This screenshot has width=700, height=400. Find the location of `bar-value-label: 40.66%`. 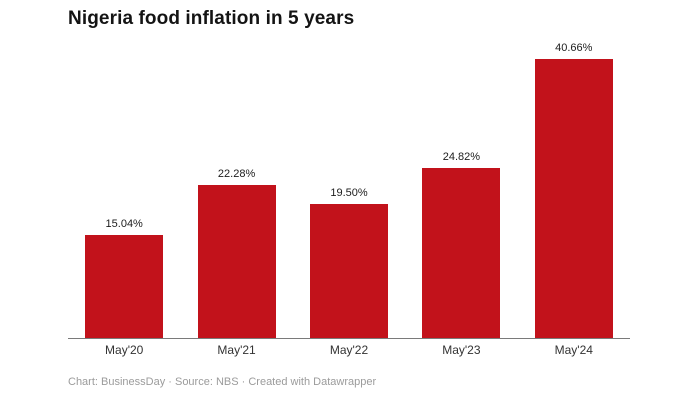

bar-value-label: 40.66% is located at coordinates (574, 48).